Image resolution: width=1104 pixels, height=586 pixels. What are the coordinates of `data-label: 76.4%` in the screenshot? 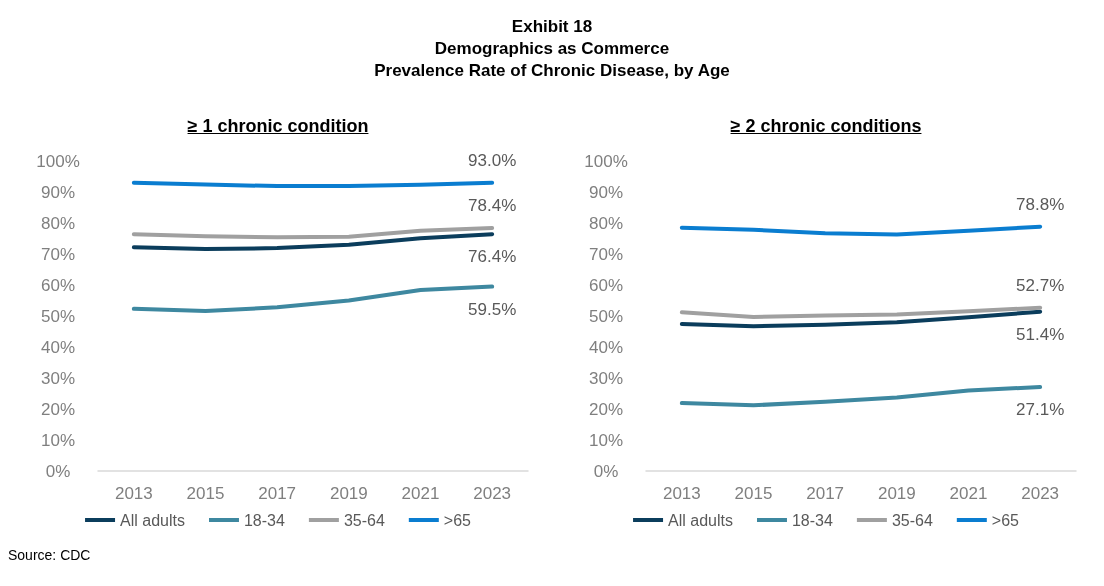 It's located at (492, 257).